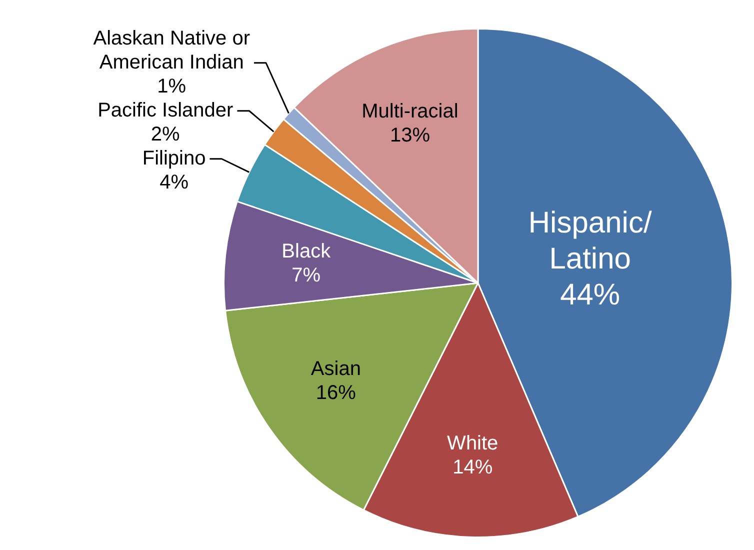  What do you see at coordinates (165, 134) in the screenshot?
I see `data-label: 2%` at bounding box center [165, 134].